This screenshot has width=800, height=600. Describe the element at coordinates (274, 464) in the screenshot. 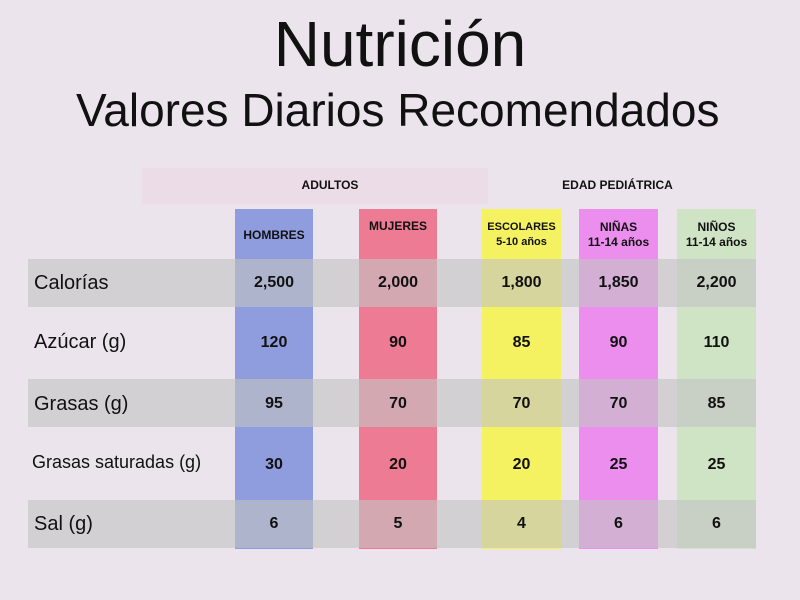

I see `table-cell: 30` at that location.